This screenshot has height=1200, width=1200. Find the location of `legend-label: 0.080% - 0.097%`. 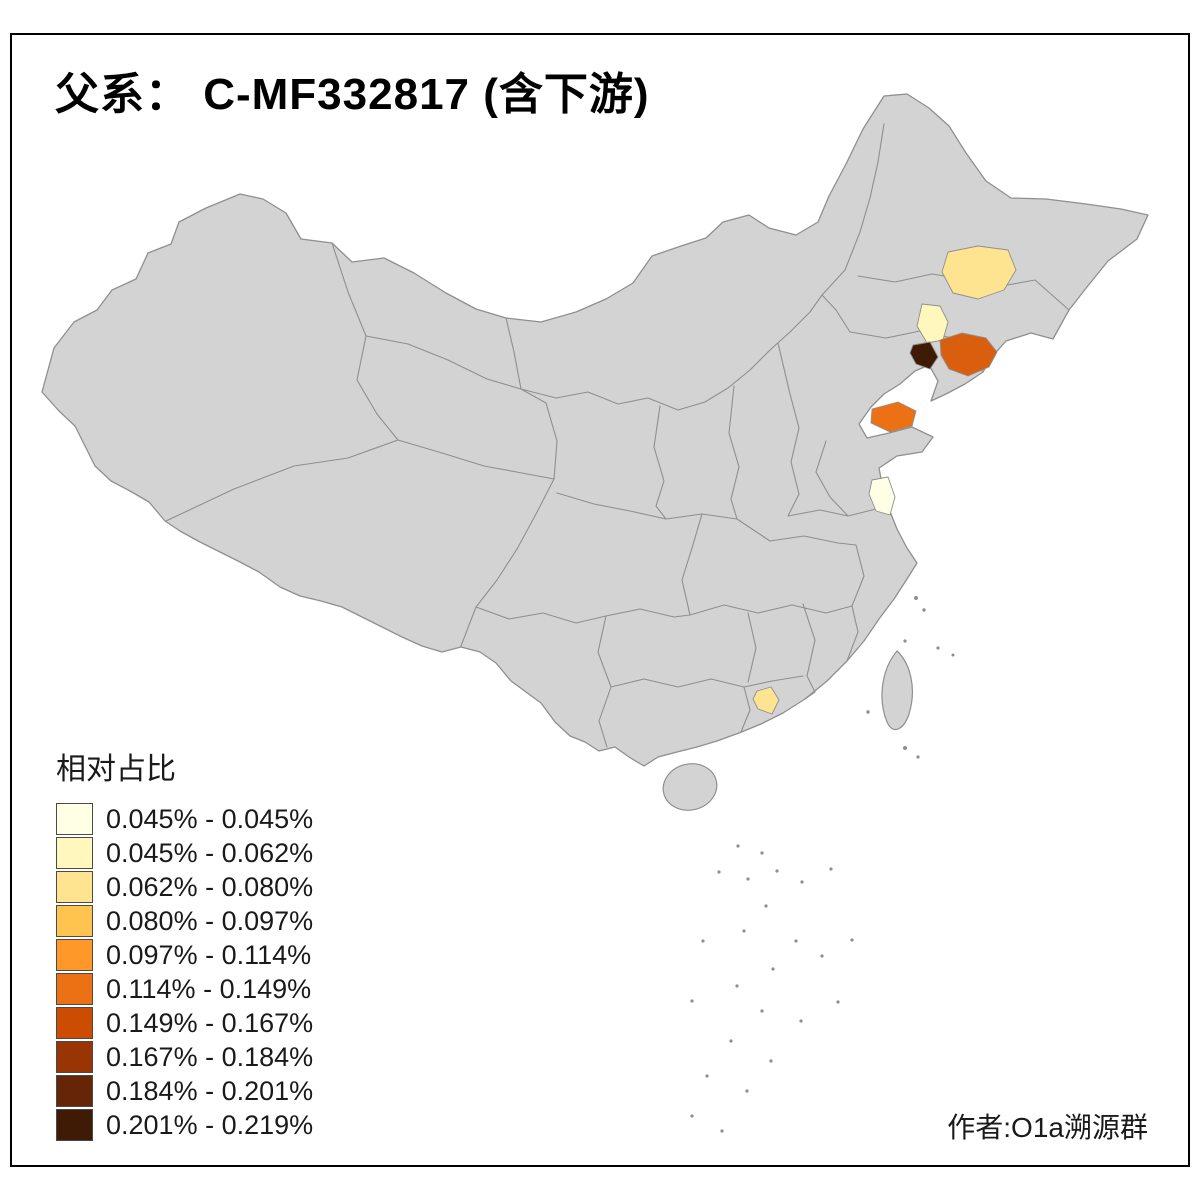

legend-label: 0.080% - 0.097% is located at coordinates (210, 920).